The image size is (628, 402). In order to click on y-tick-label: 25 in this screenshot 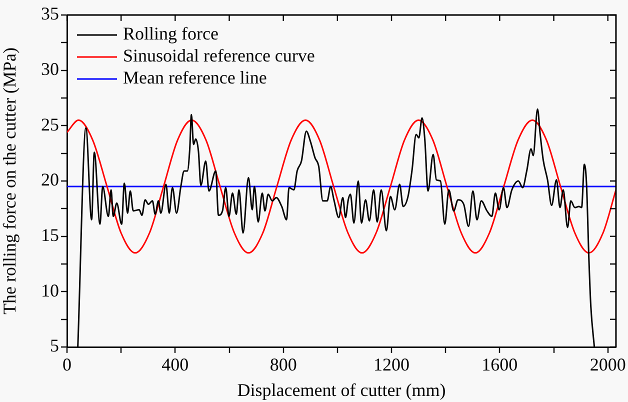, I will do `click(50, 124)`.